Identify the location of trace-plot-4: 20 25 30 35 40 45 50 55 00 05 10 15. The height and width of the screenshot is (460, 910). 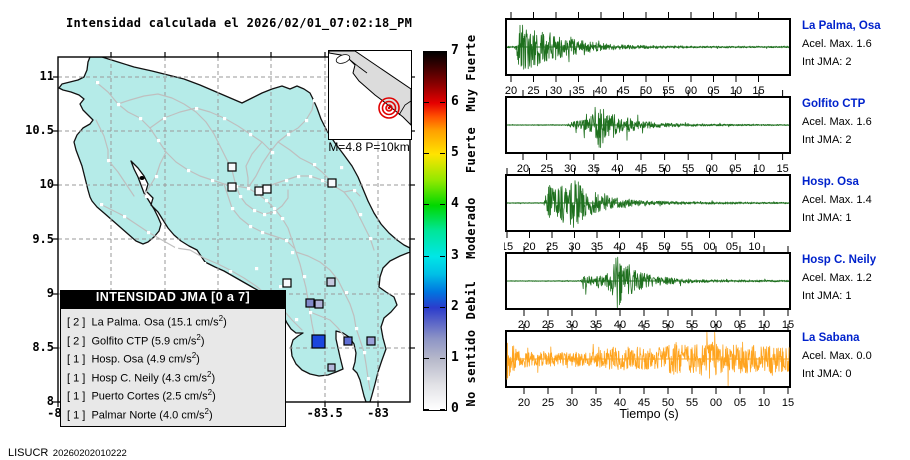
(649, 366).